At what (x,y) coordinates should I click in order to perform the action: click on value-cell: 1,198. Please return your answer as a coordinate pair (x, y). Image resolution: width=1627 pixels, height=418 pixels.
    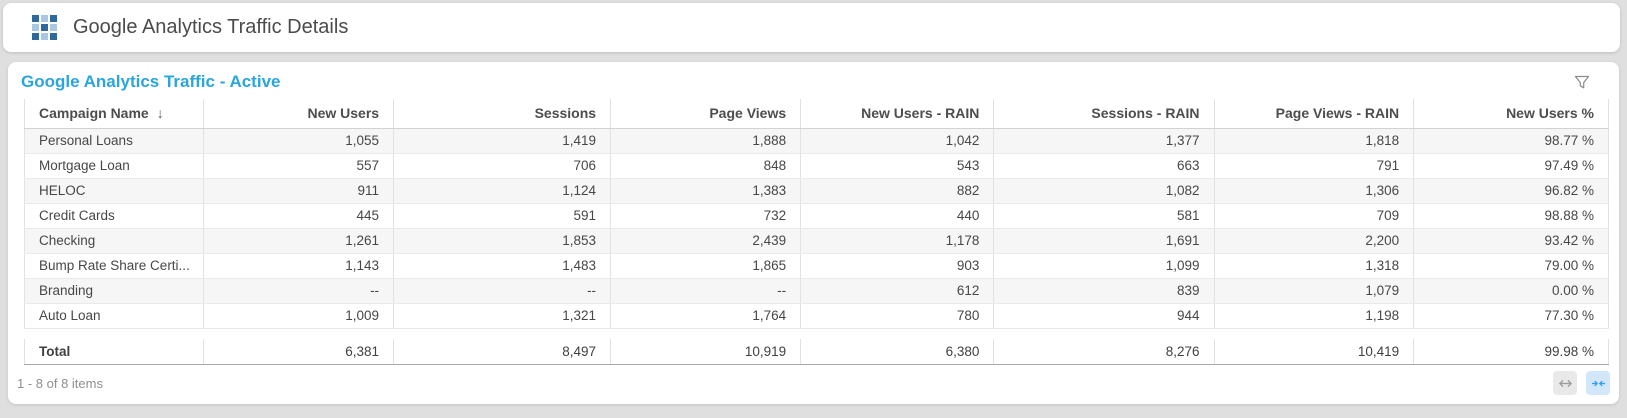
    Looking at the image, I should click on (1314, 316).